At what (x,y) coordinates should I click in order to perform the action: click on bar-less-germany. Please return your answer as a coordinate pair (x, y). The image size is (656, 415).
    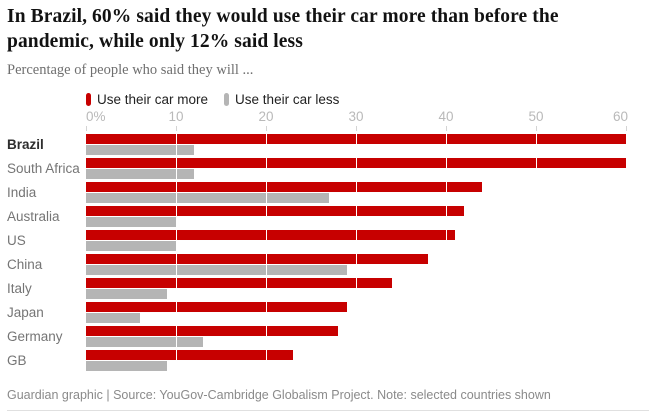
    Looking at the image, I should click on (144, 342).